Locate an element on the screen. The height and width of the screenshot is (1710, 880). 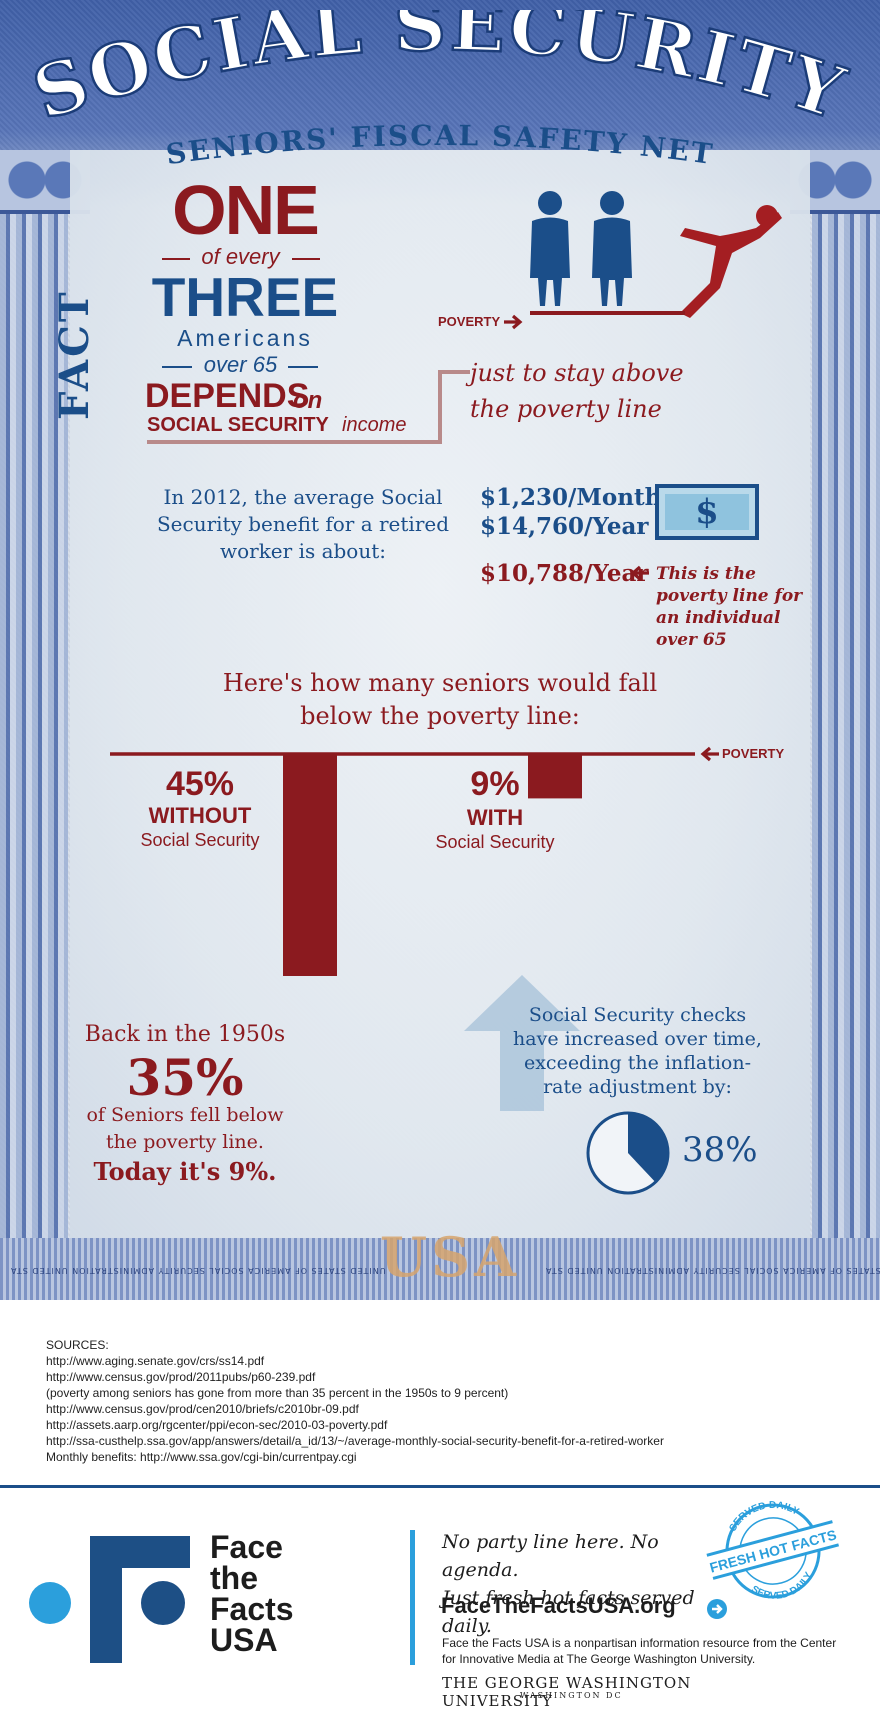
stay-above-poverty-text: just to stay above the poverty line is located at coordinates (577, 391).